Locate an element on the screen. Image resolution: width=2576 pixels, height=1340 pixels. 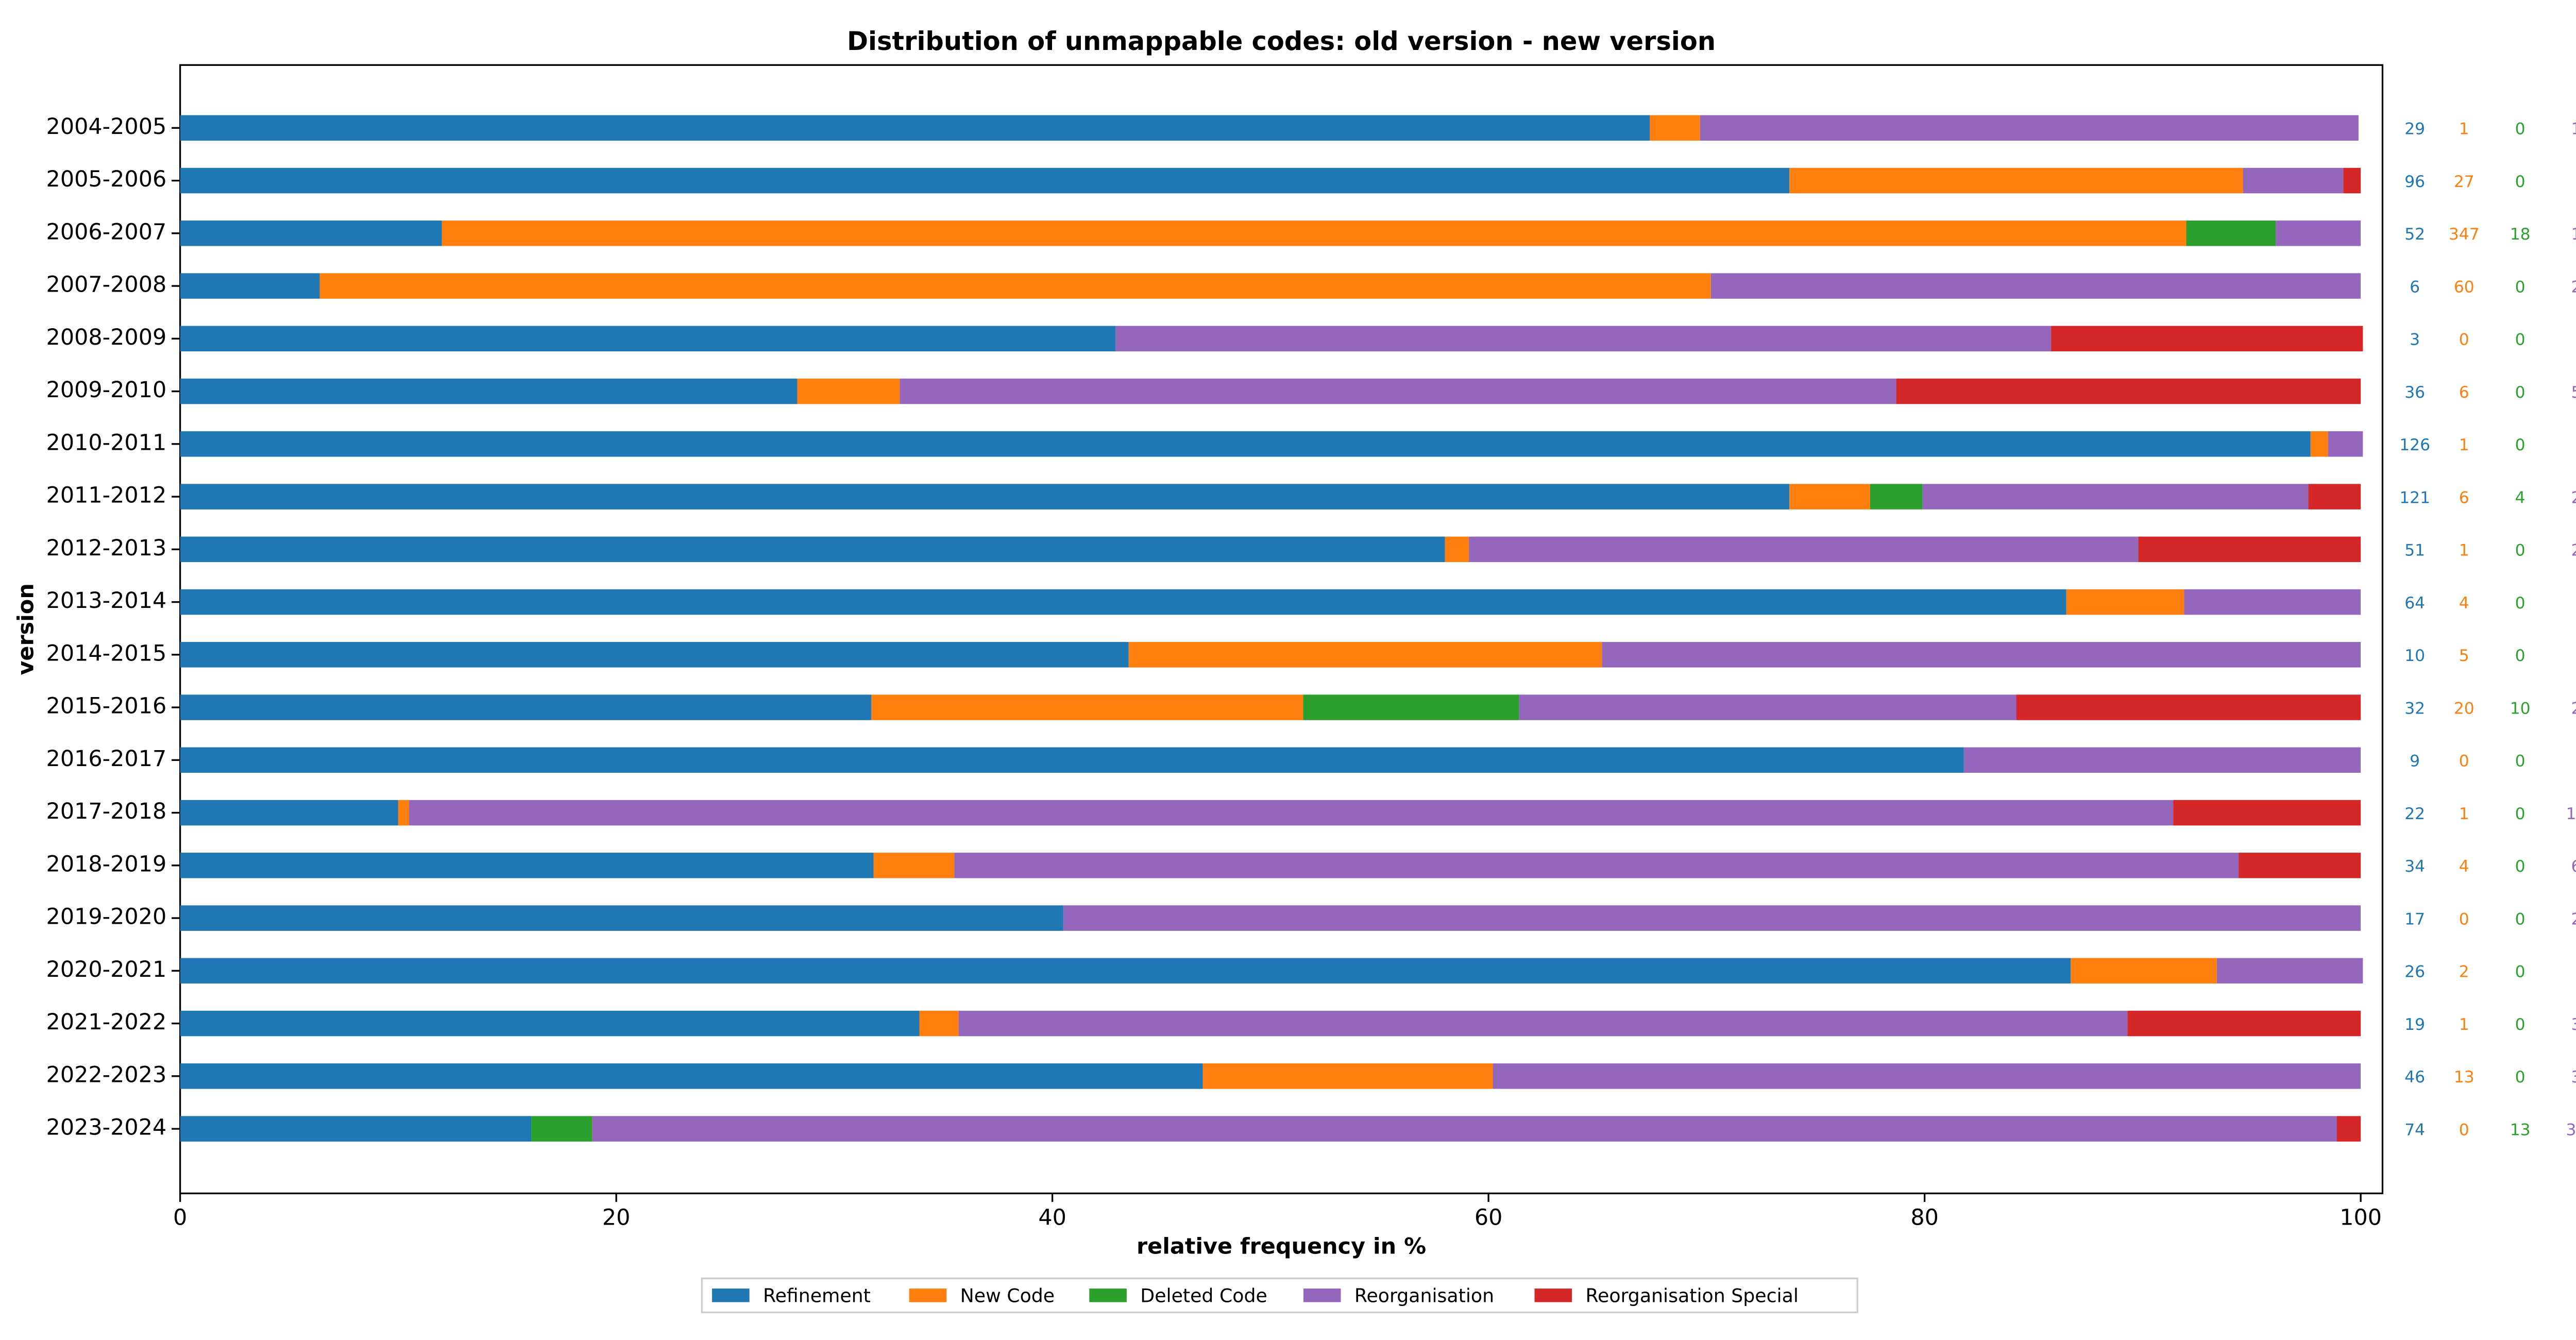
count-label: 4 is located at coordinates (2464, 603).